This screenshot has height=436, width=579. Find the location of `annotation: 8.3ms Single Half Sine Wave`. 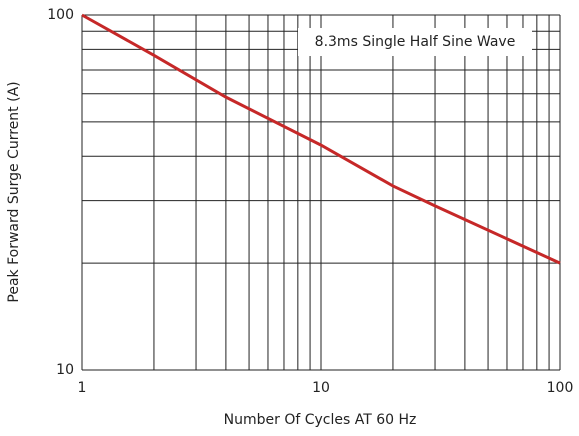

annotation: 8.3ms Single Half Sine Wave is located at coordinates (415, 42).